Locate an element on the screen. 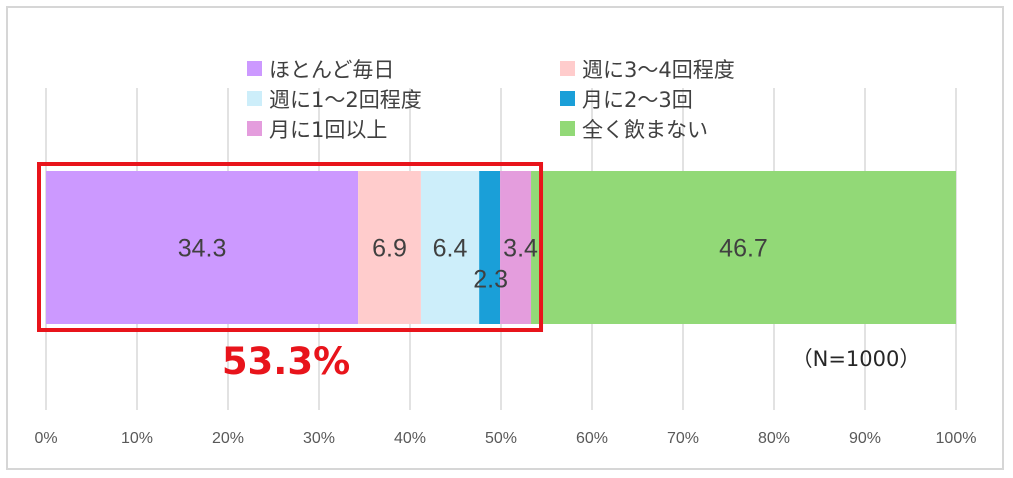 The image size is (1013, 478). x-tick-label: 10% is located at coordinates (137, 438).